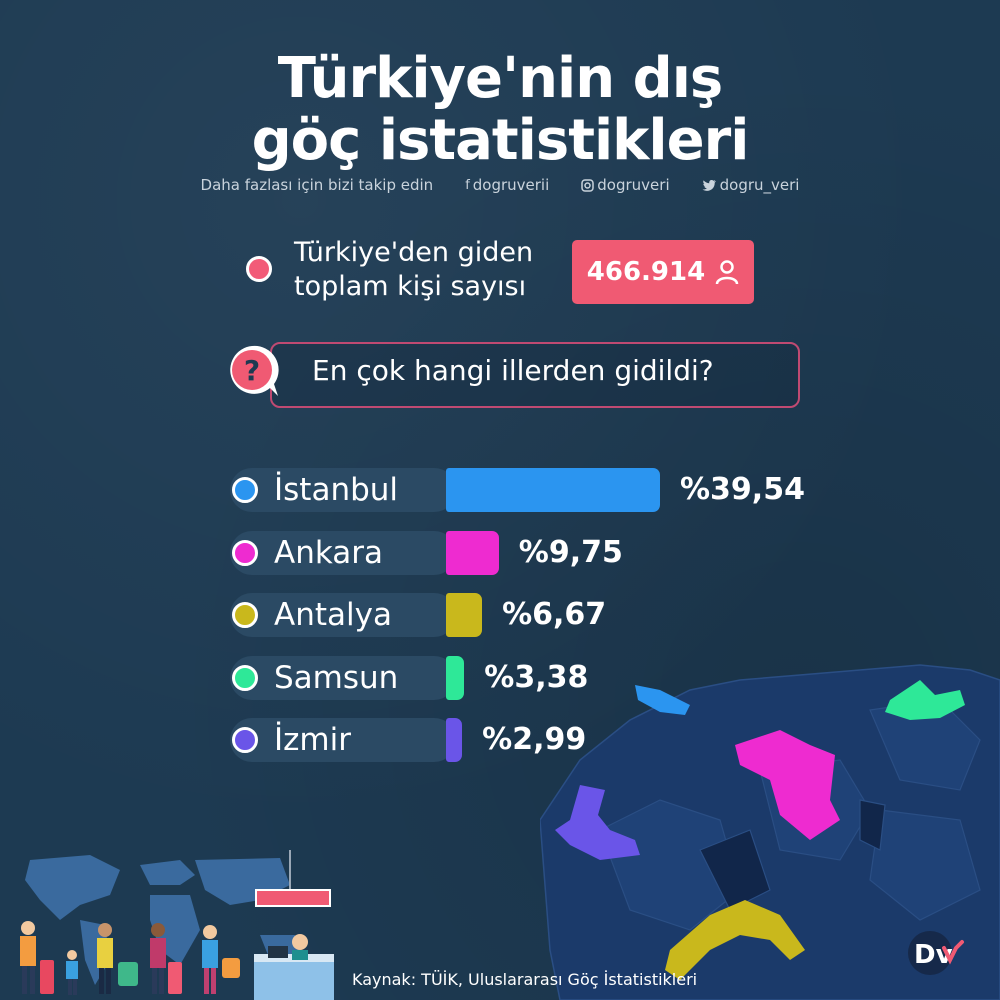 The height and width of the screenshot is (1000, 1000). What do you see at coordinates (410, 286) in the screenshot?
I see `total-label-line-2: toplam kişi sayısı` at bounding box center [410, 286].